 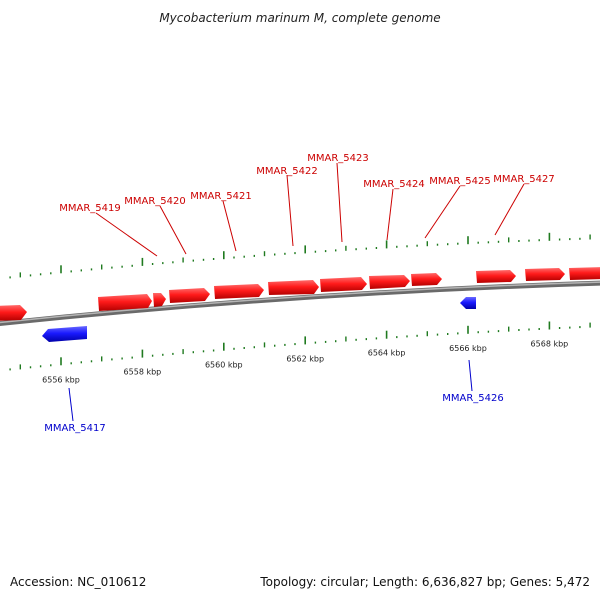 I want to click on genome-backbone, so click(x=300, y=303).